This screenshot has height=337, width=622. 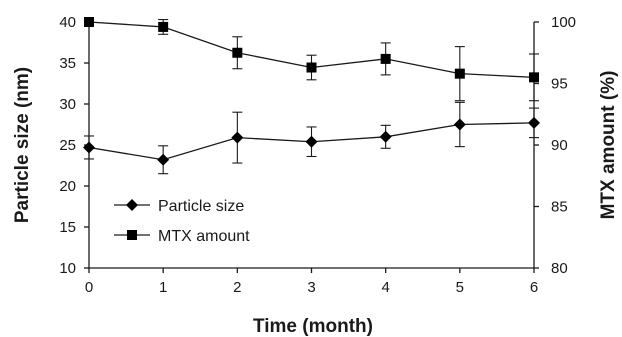 What do you see at coordinates (311, 287) in the screenshot?
I see `x-tick-label: 3` at bounding box center [311, 287].